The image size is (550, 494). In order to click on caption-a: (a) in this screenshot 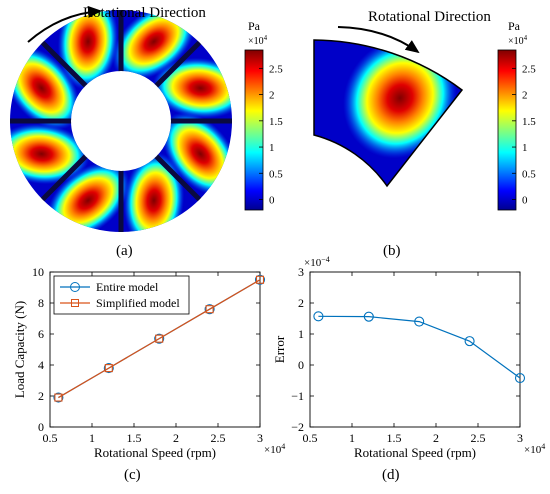, I will do `click(124, 251)`.